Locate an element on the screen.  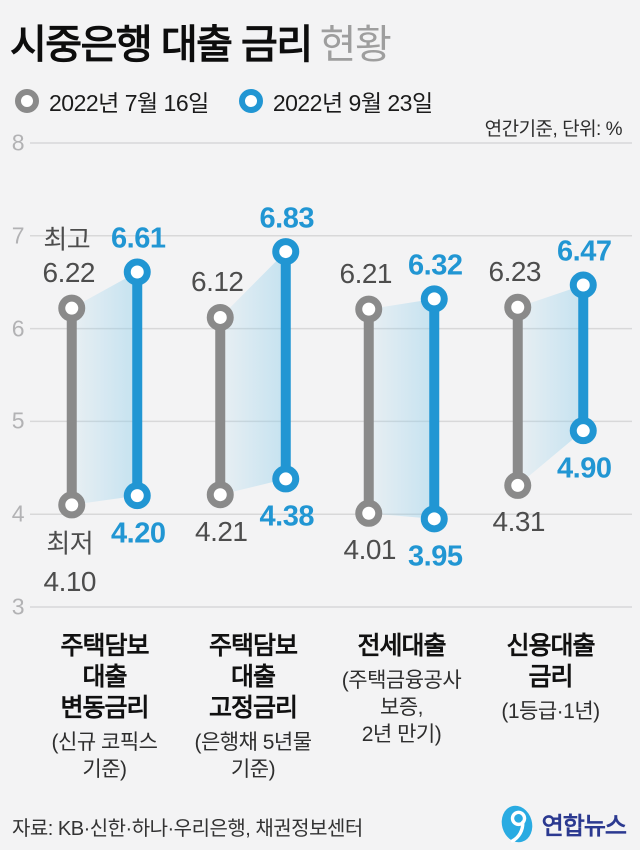
legend-item-sep23: 2022년 9월 23일 is located at coordinates (335, 101).